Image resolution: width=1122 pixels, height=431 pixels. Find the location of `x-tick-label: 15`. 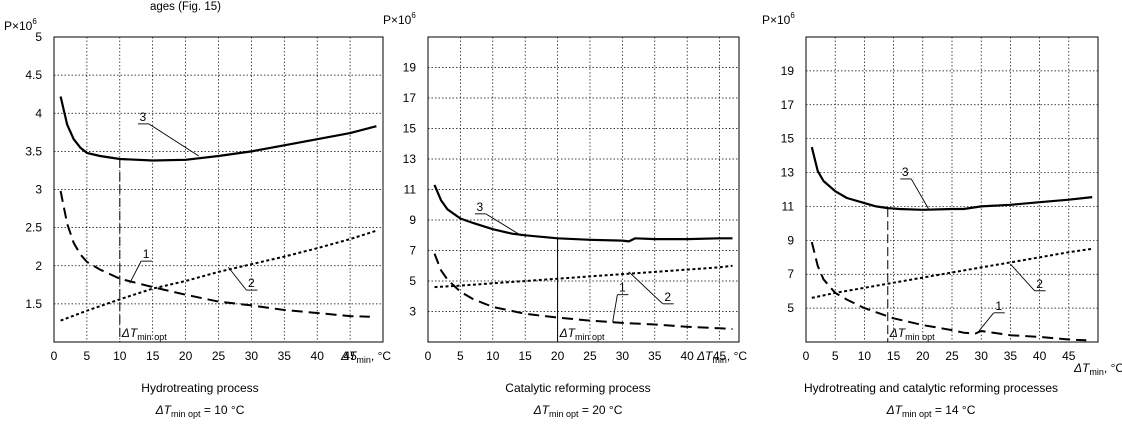

x-tick-label: 15 is located at coordinates (894, 356).